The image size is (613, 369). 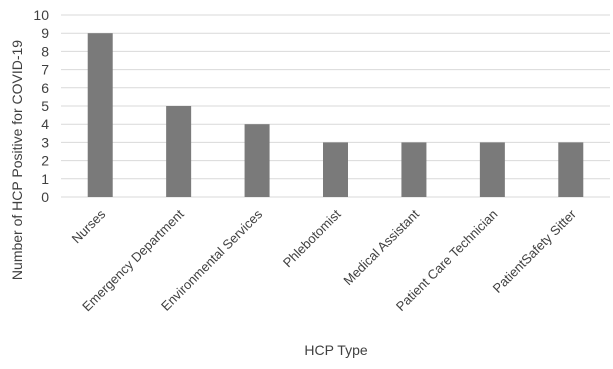 What do you see at coordinates (381, 247) in the screenshot?
I see `x-tick-label: Medical Assistant` at bounding box center [381, 247].